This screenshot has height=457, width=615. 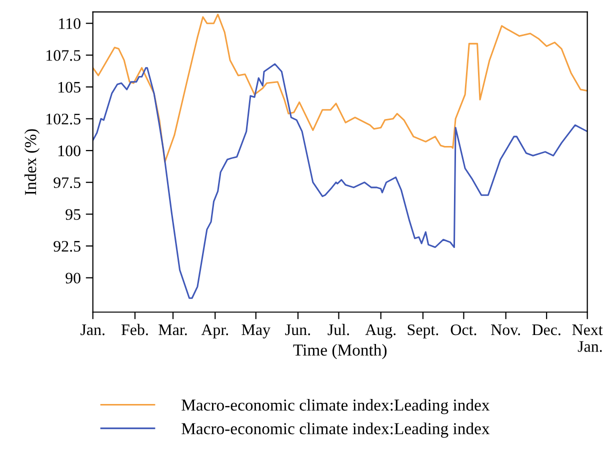 I want to click on y-tick-label: 95, so click(x=73, y=214).